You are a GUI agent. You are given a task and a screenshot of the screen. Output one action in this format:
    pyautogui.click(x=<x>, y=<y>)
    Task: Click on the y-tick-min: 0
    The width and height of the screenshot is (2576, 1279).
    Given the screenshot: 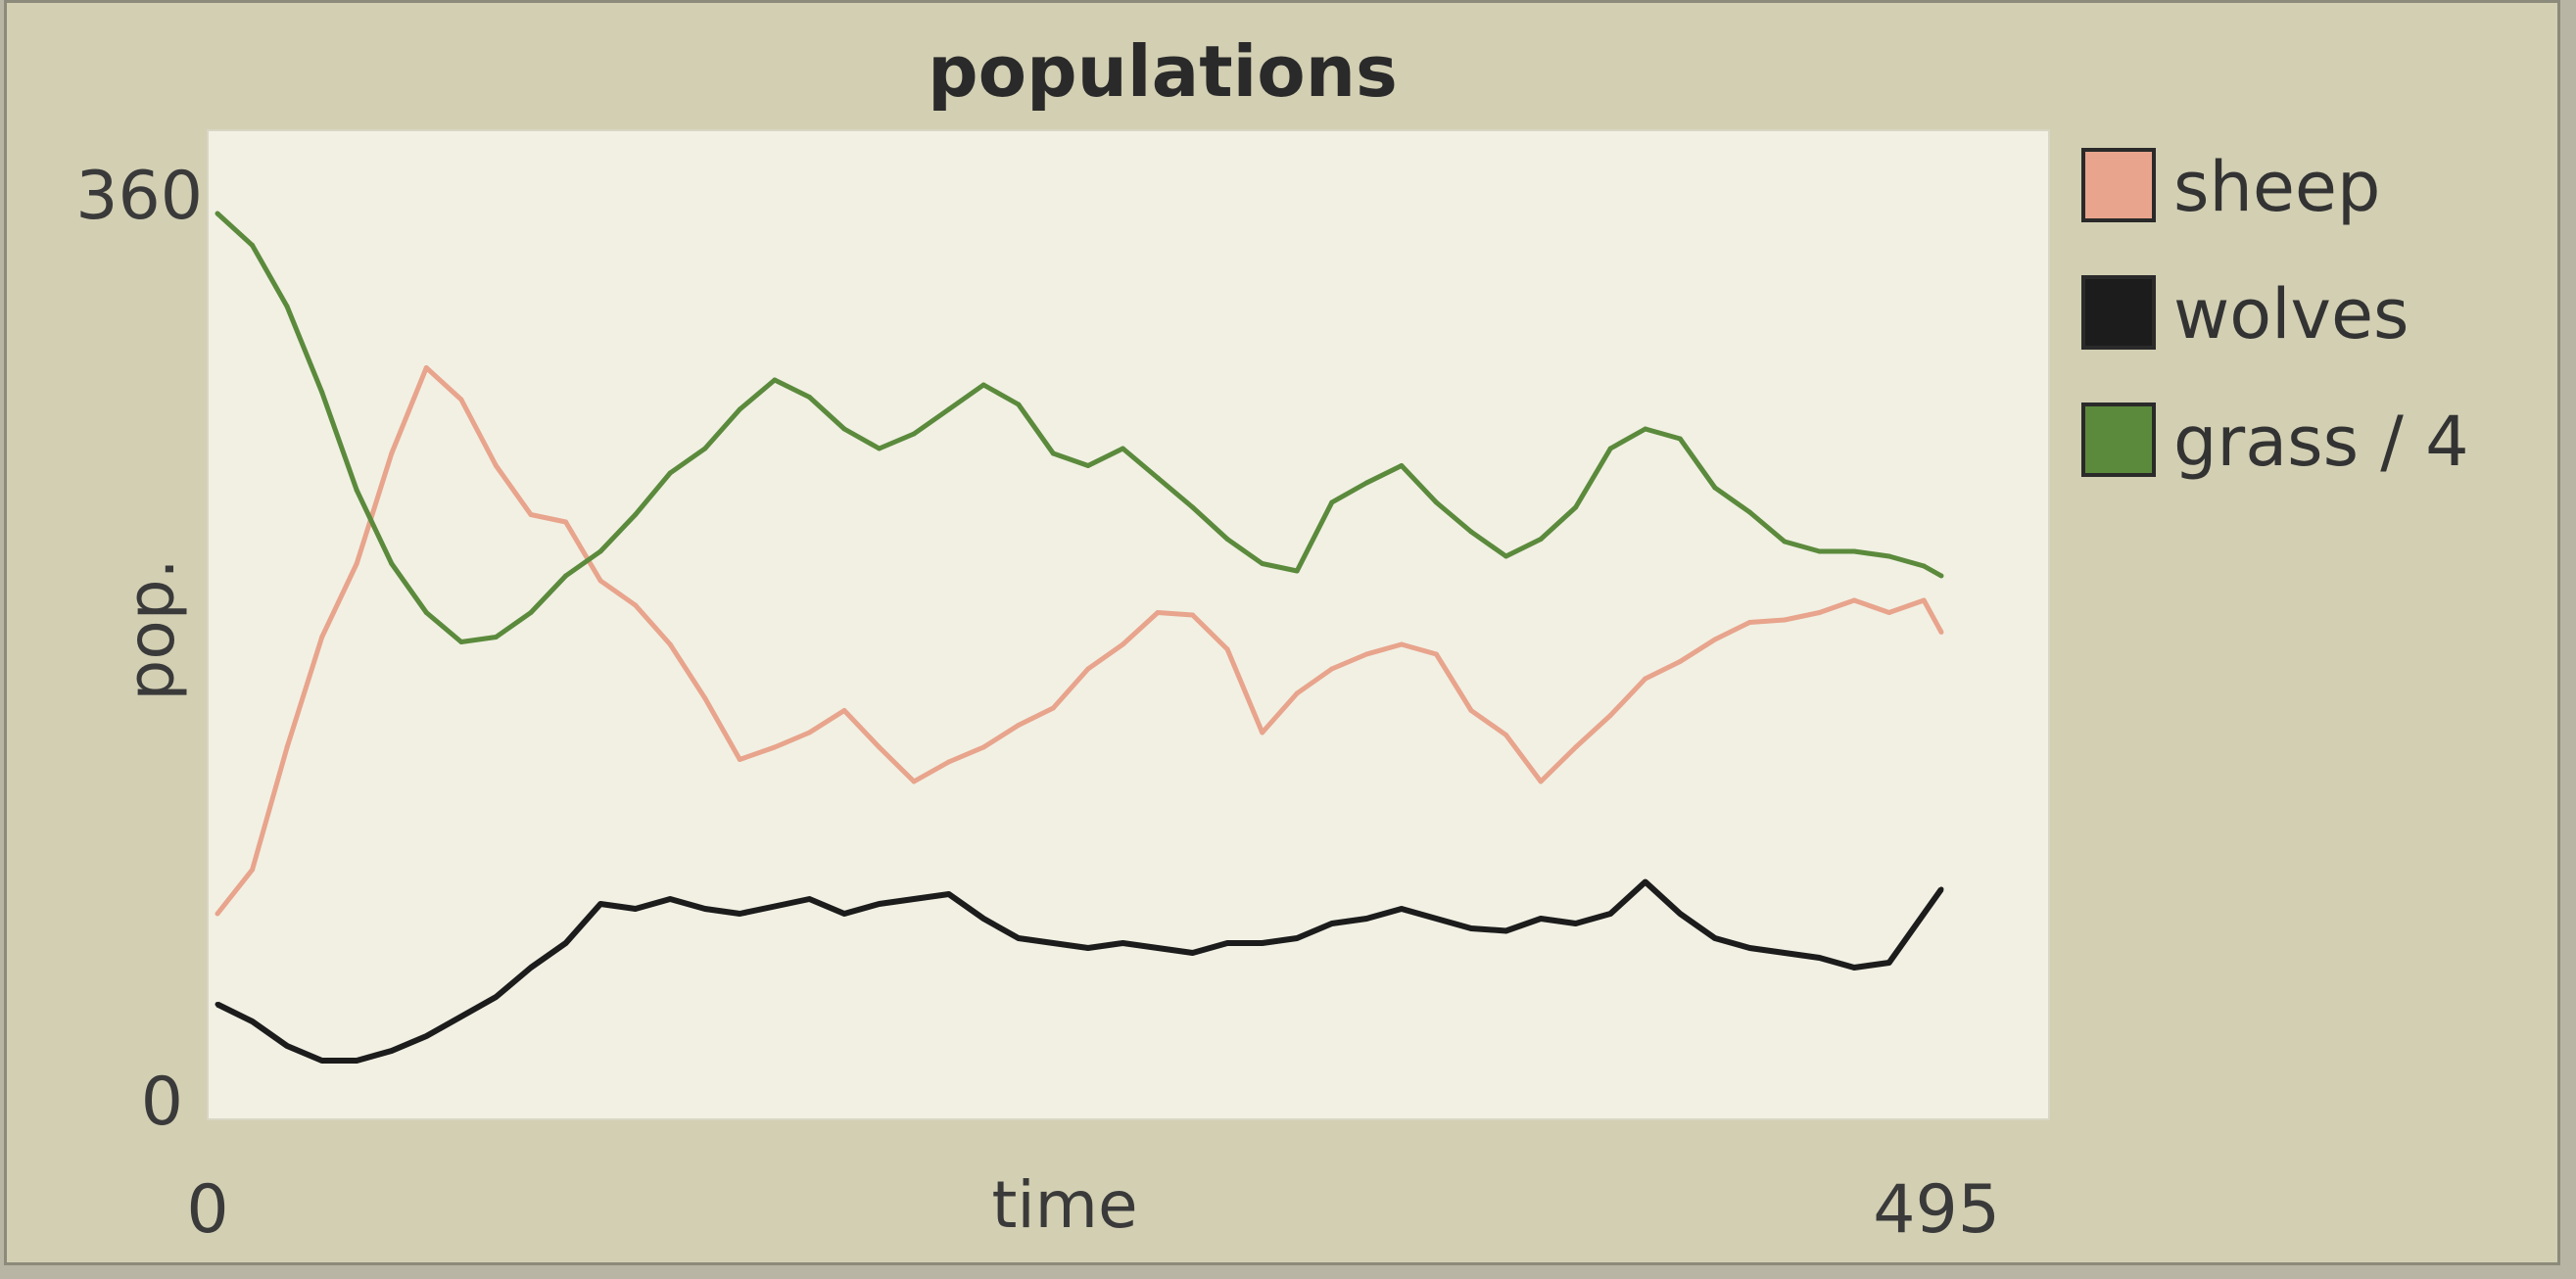 What is the action you would take?
    pyautogui.click(x=162, y=1103)
    